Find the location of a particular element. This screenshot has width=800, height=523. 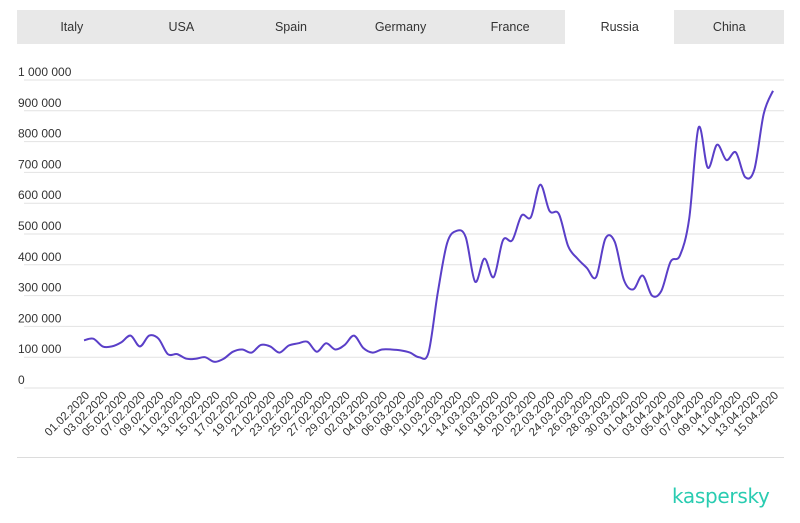

tab-china: China is located at coordinates (729, 27).